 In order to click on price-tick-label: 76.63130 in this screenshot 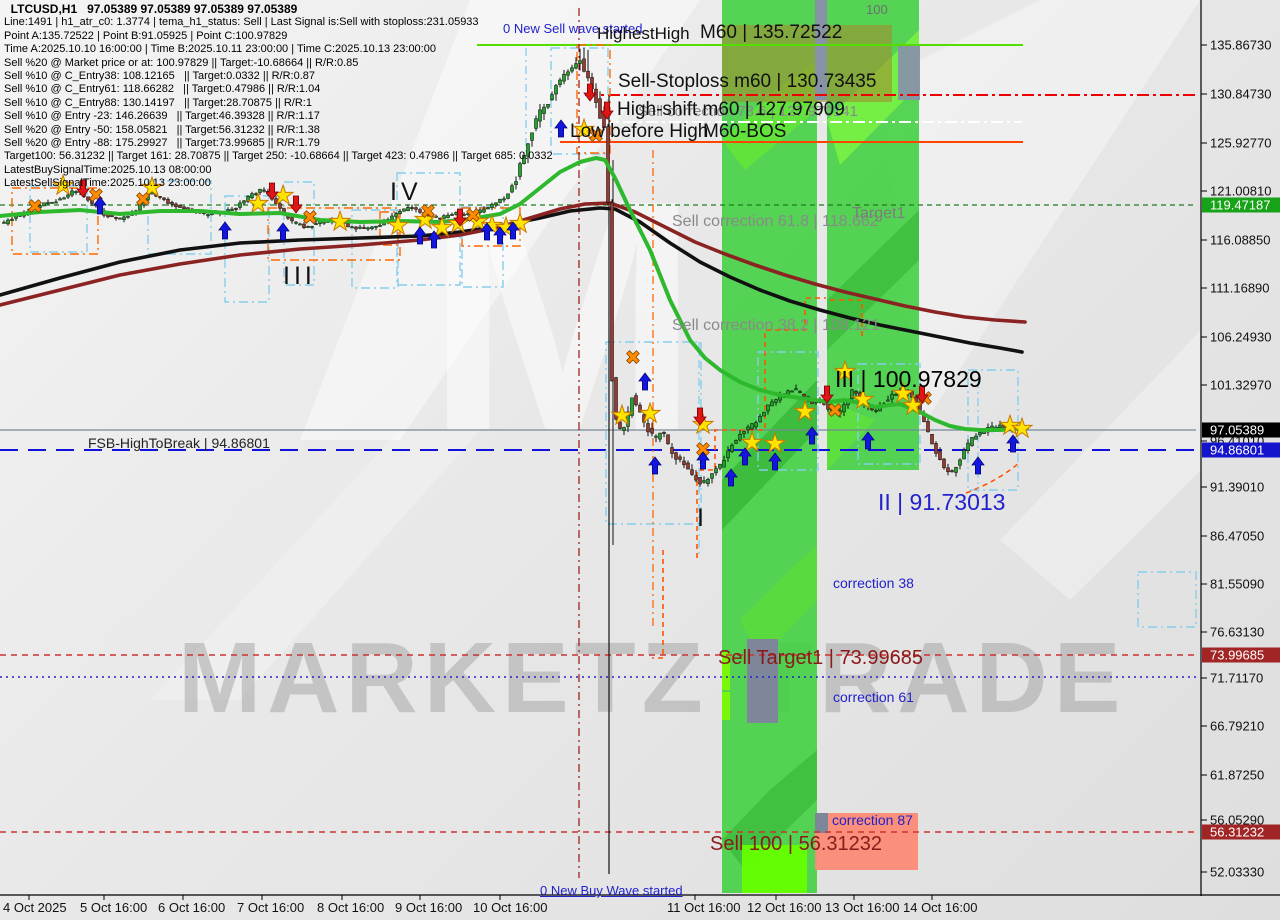, I will do `click(1237, 632)`.